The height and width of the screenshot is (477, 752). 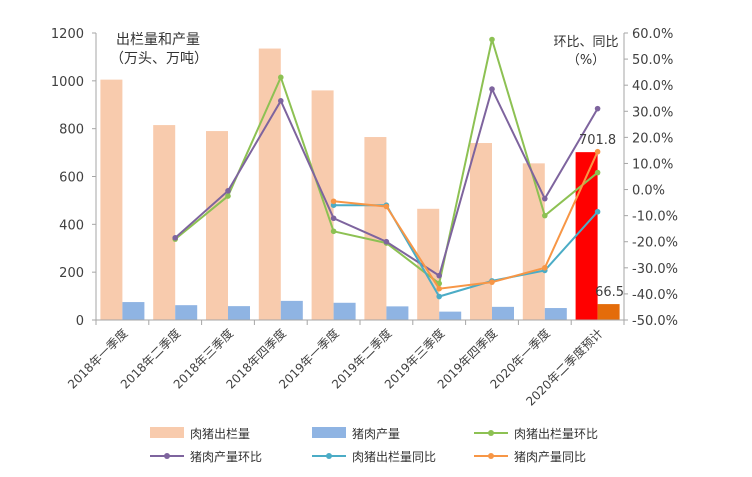 What do you see at coordinates (159, 59) in the screenshot?
I see `left-axis-title-line2: （万头、万吨）` at bounding box center [159, 59].